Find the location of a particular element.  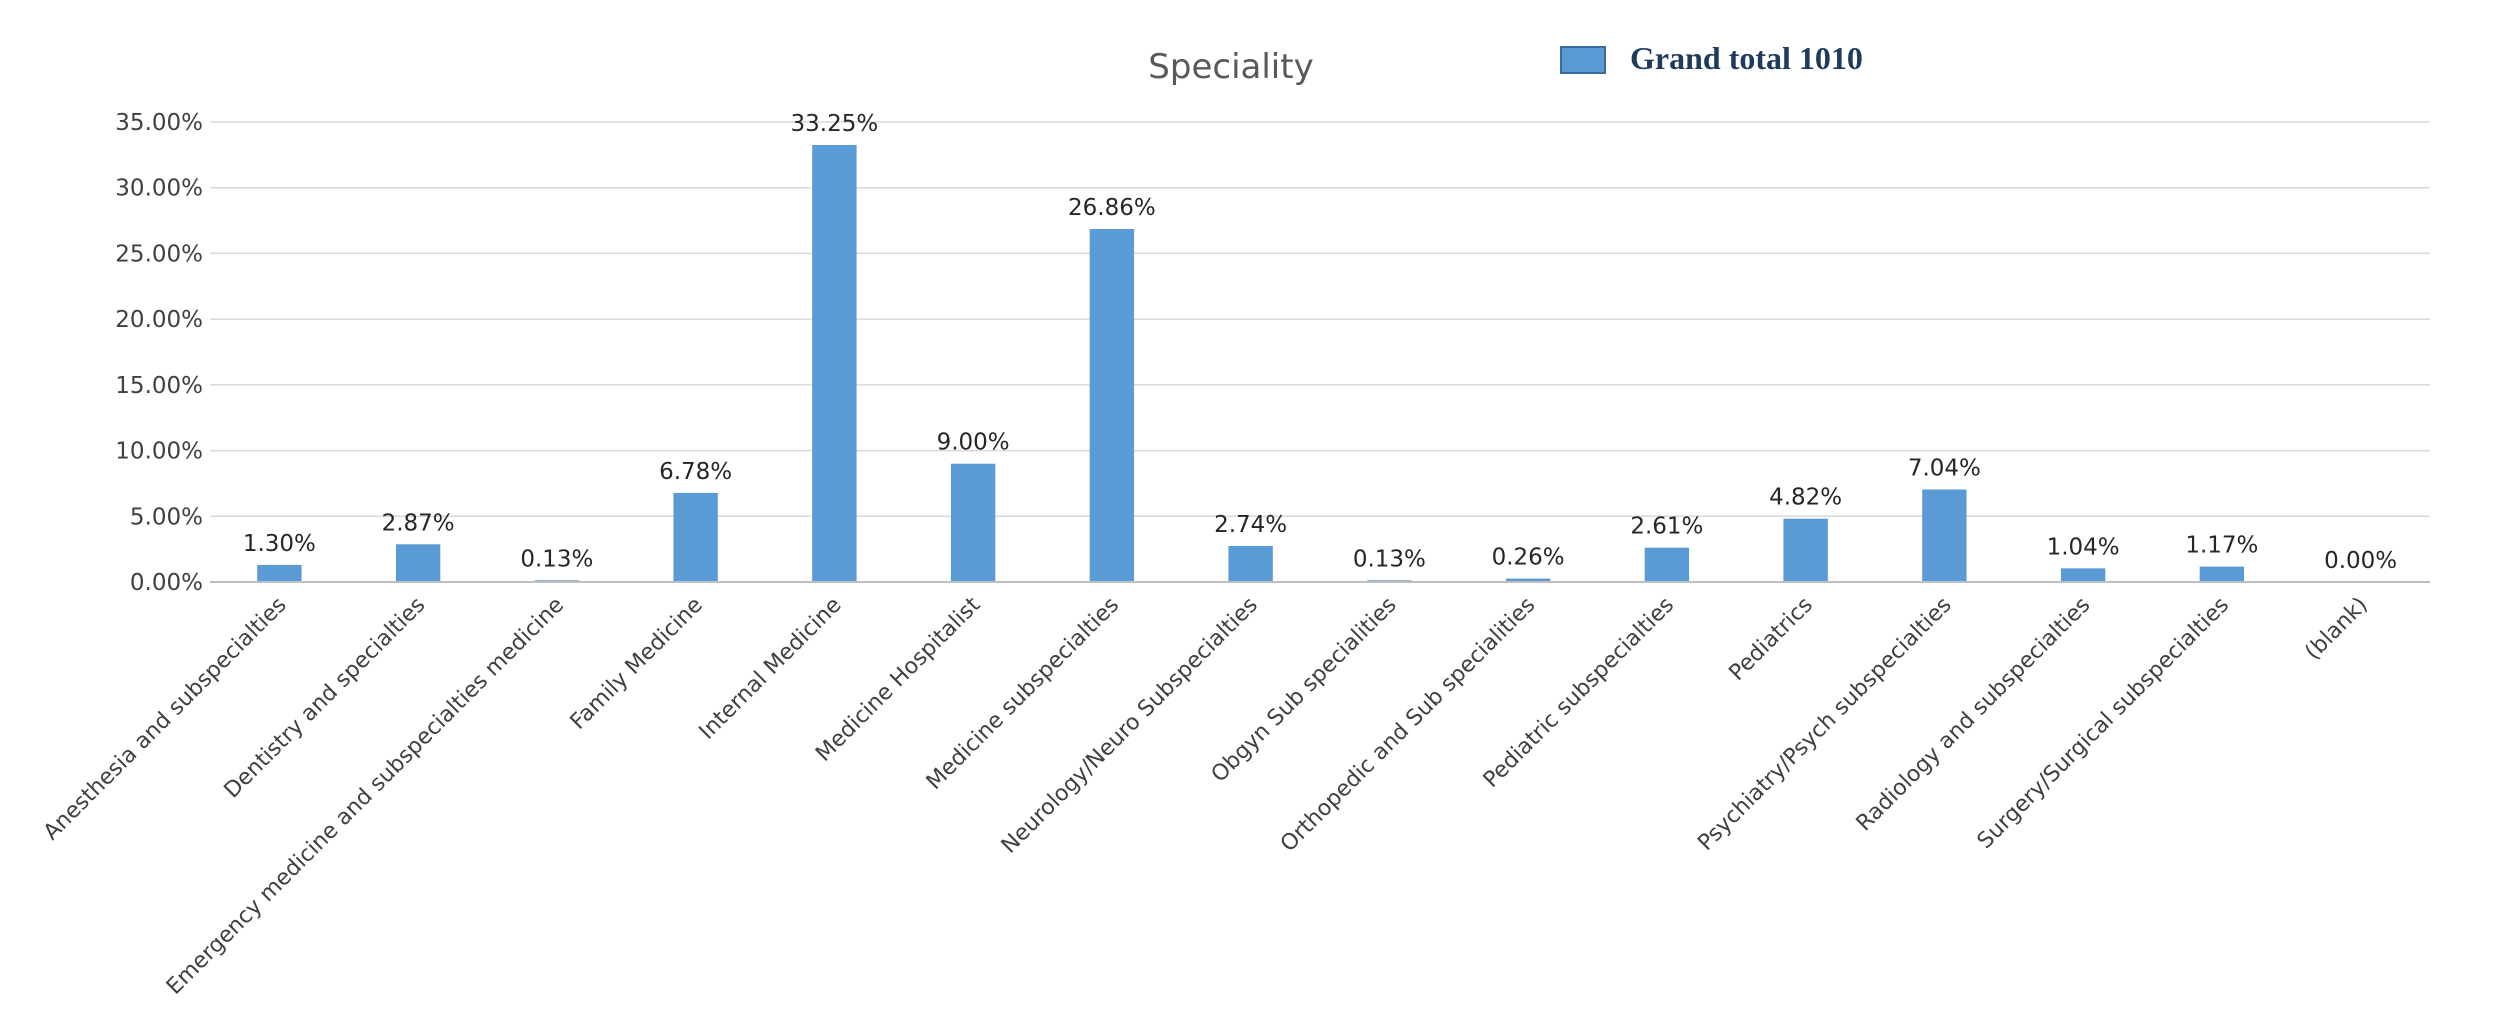

x-tick-label: Internal Medicine is located at coordinates (771, 669).